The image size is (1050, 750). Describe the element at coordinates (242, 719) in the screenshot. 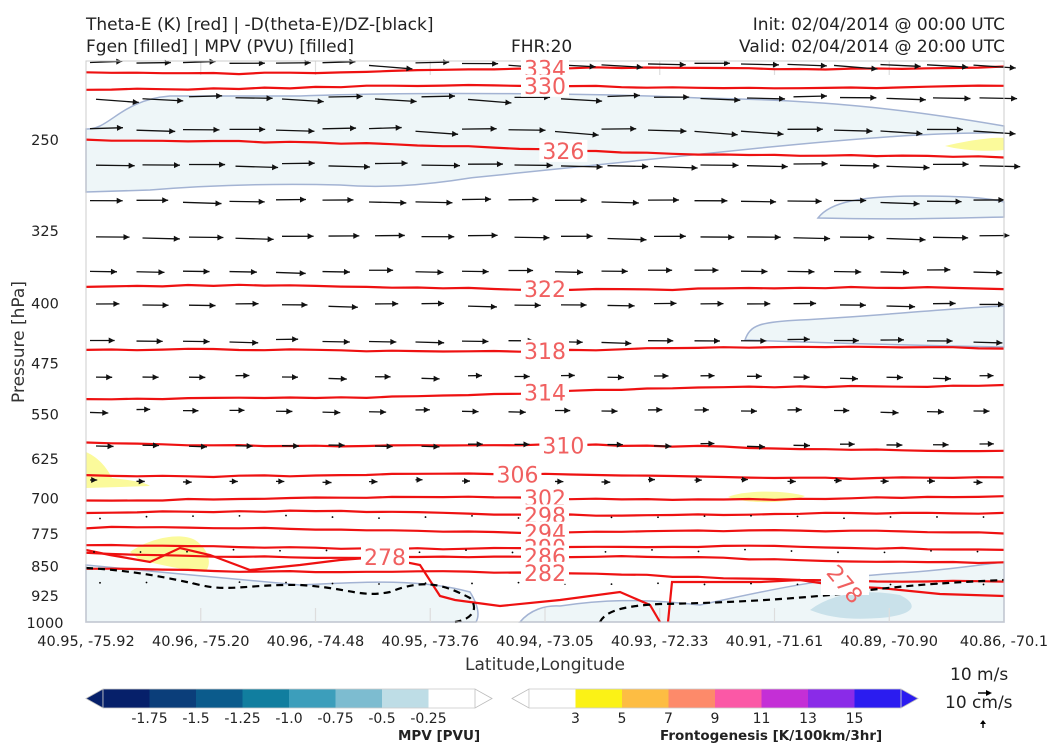

I see `mpv-colorbar-tick: -1.25` at that location.